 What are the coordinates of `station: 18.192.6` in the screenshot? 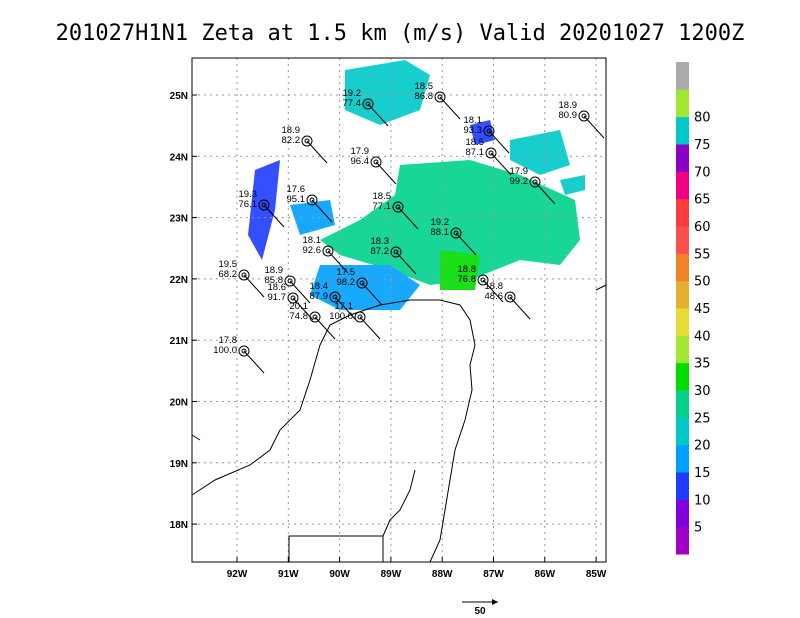 It's located at (326, 254).